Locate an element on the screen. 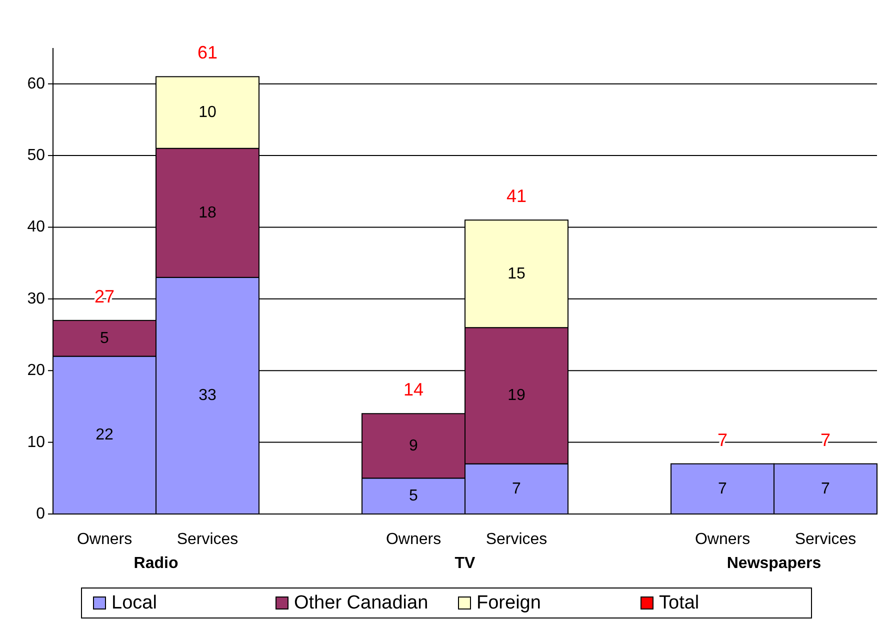 The width and height of the screenshot is (893, 632). data-label: 10 is located at coordinates (207, 113).